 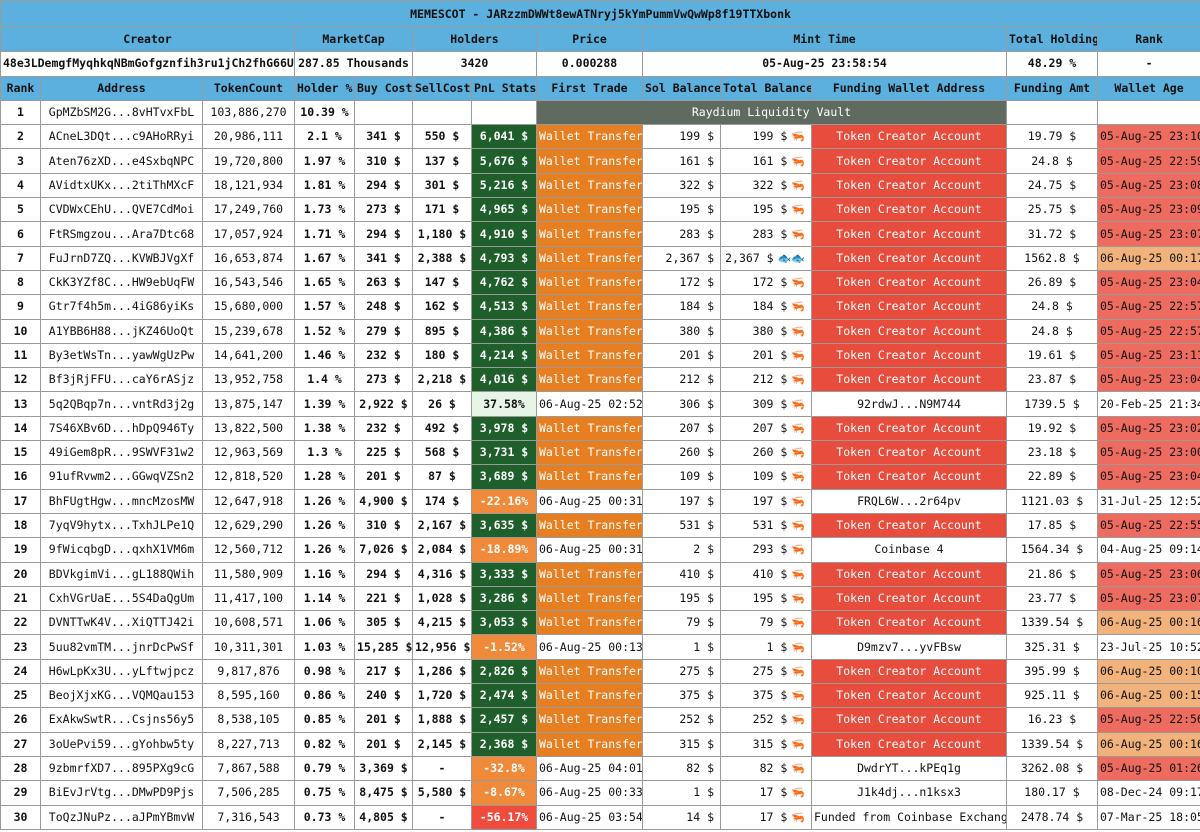 What do you see at coordinates (909, 404) in the screenshot?
I see `funding-wallet-cell: 92rdwJ...N9M744` at bounding box center [909, 404].